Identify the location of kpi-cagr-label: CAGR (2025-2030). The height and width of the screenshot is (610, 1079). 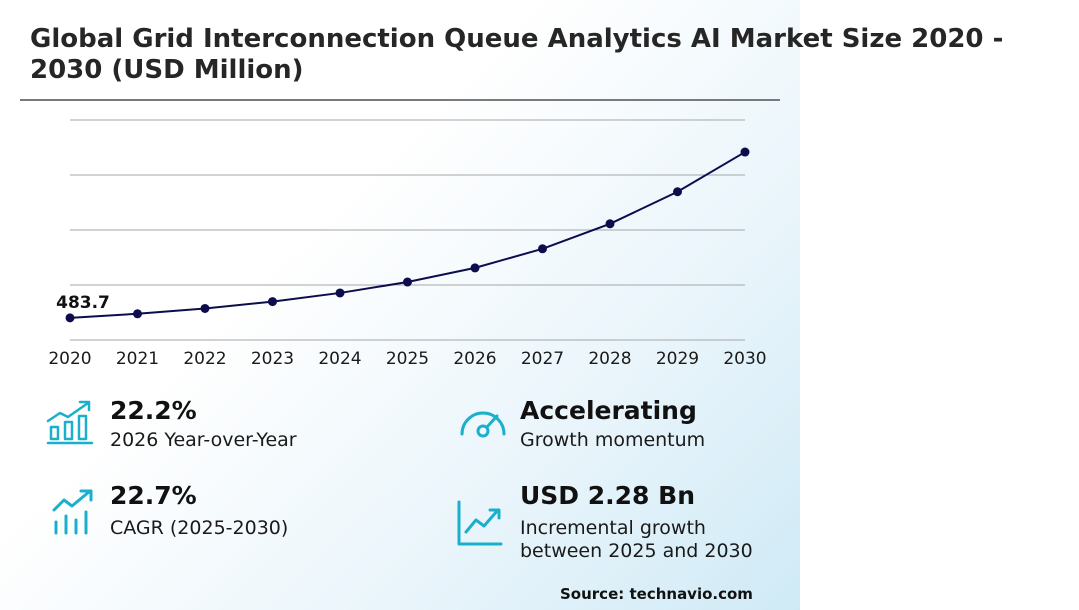
(199, 528).